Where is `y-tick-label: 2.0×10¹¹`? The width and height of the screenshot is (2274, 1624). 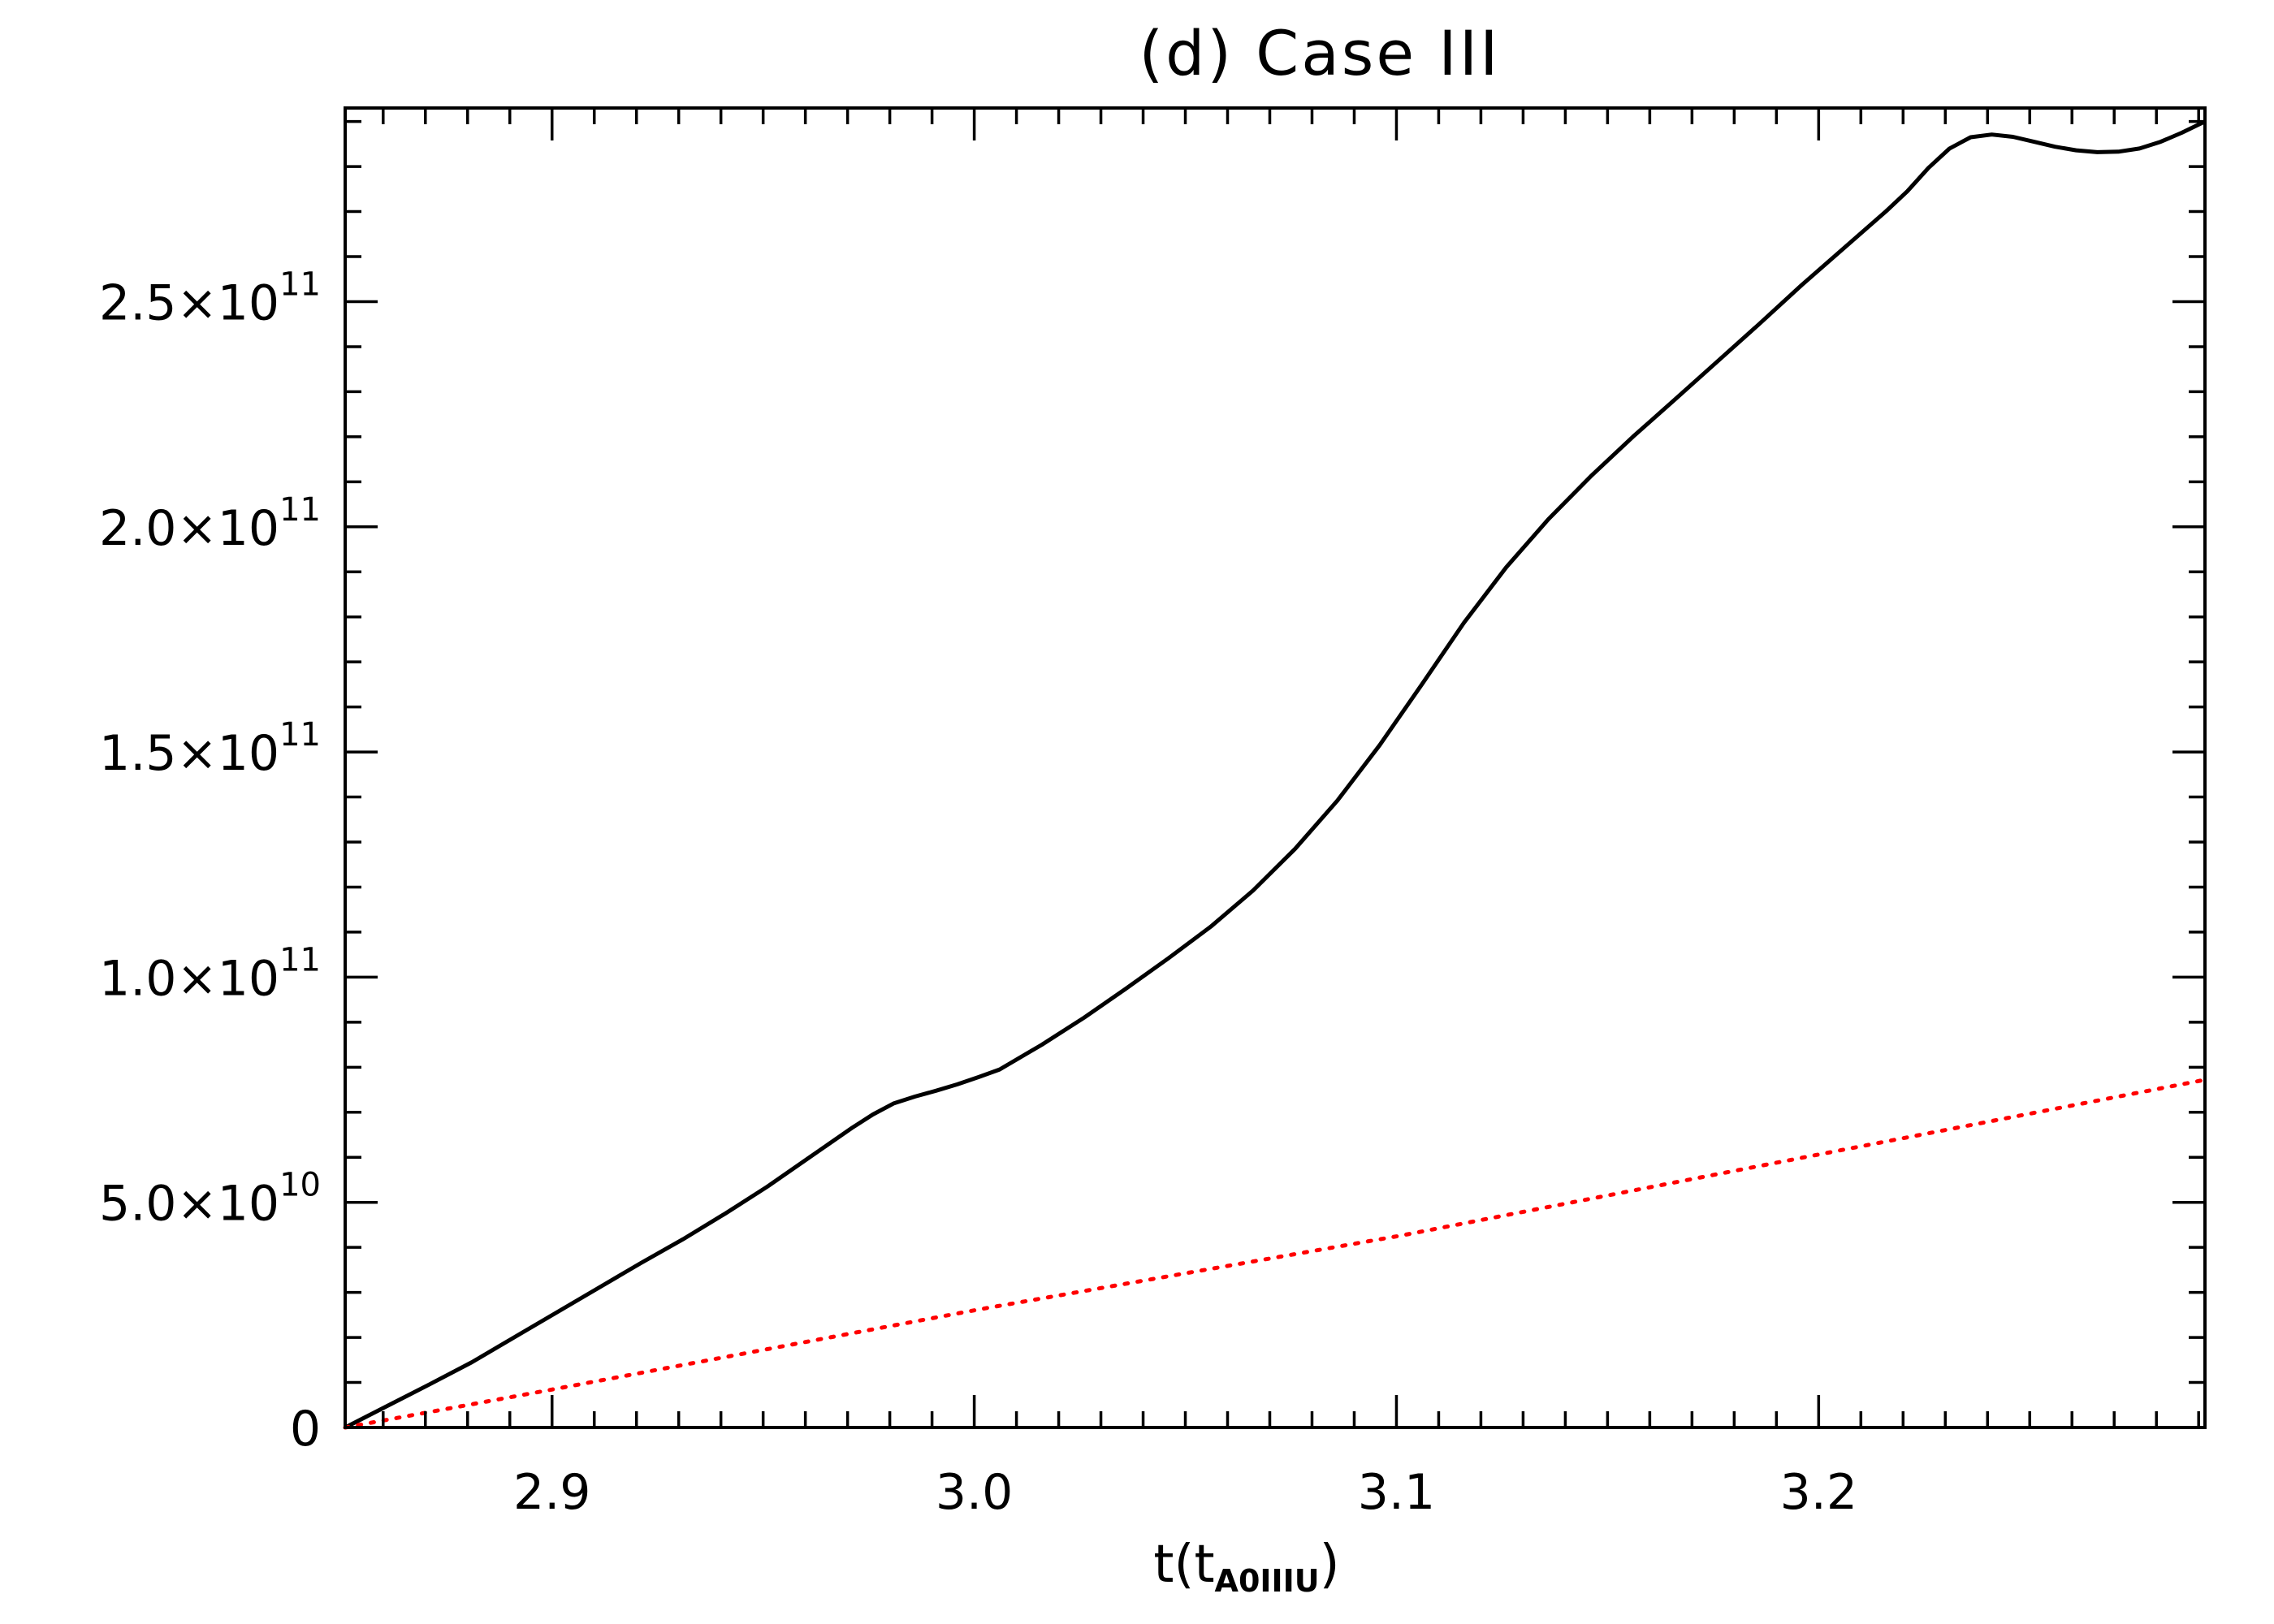
y-tick-label: 2.0×10¹¹ is located at coordinates (210, 524).